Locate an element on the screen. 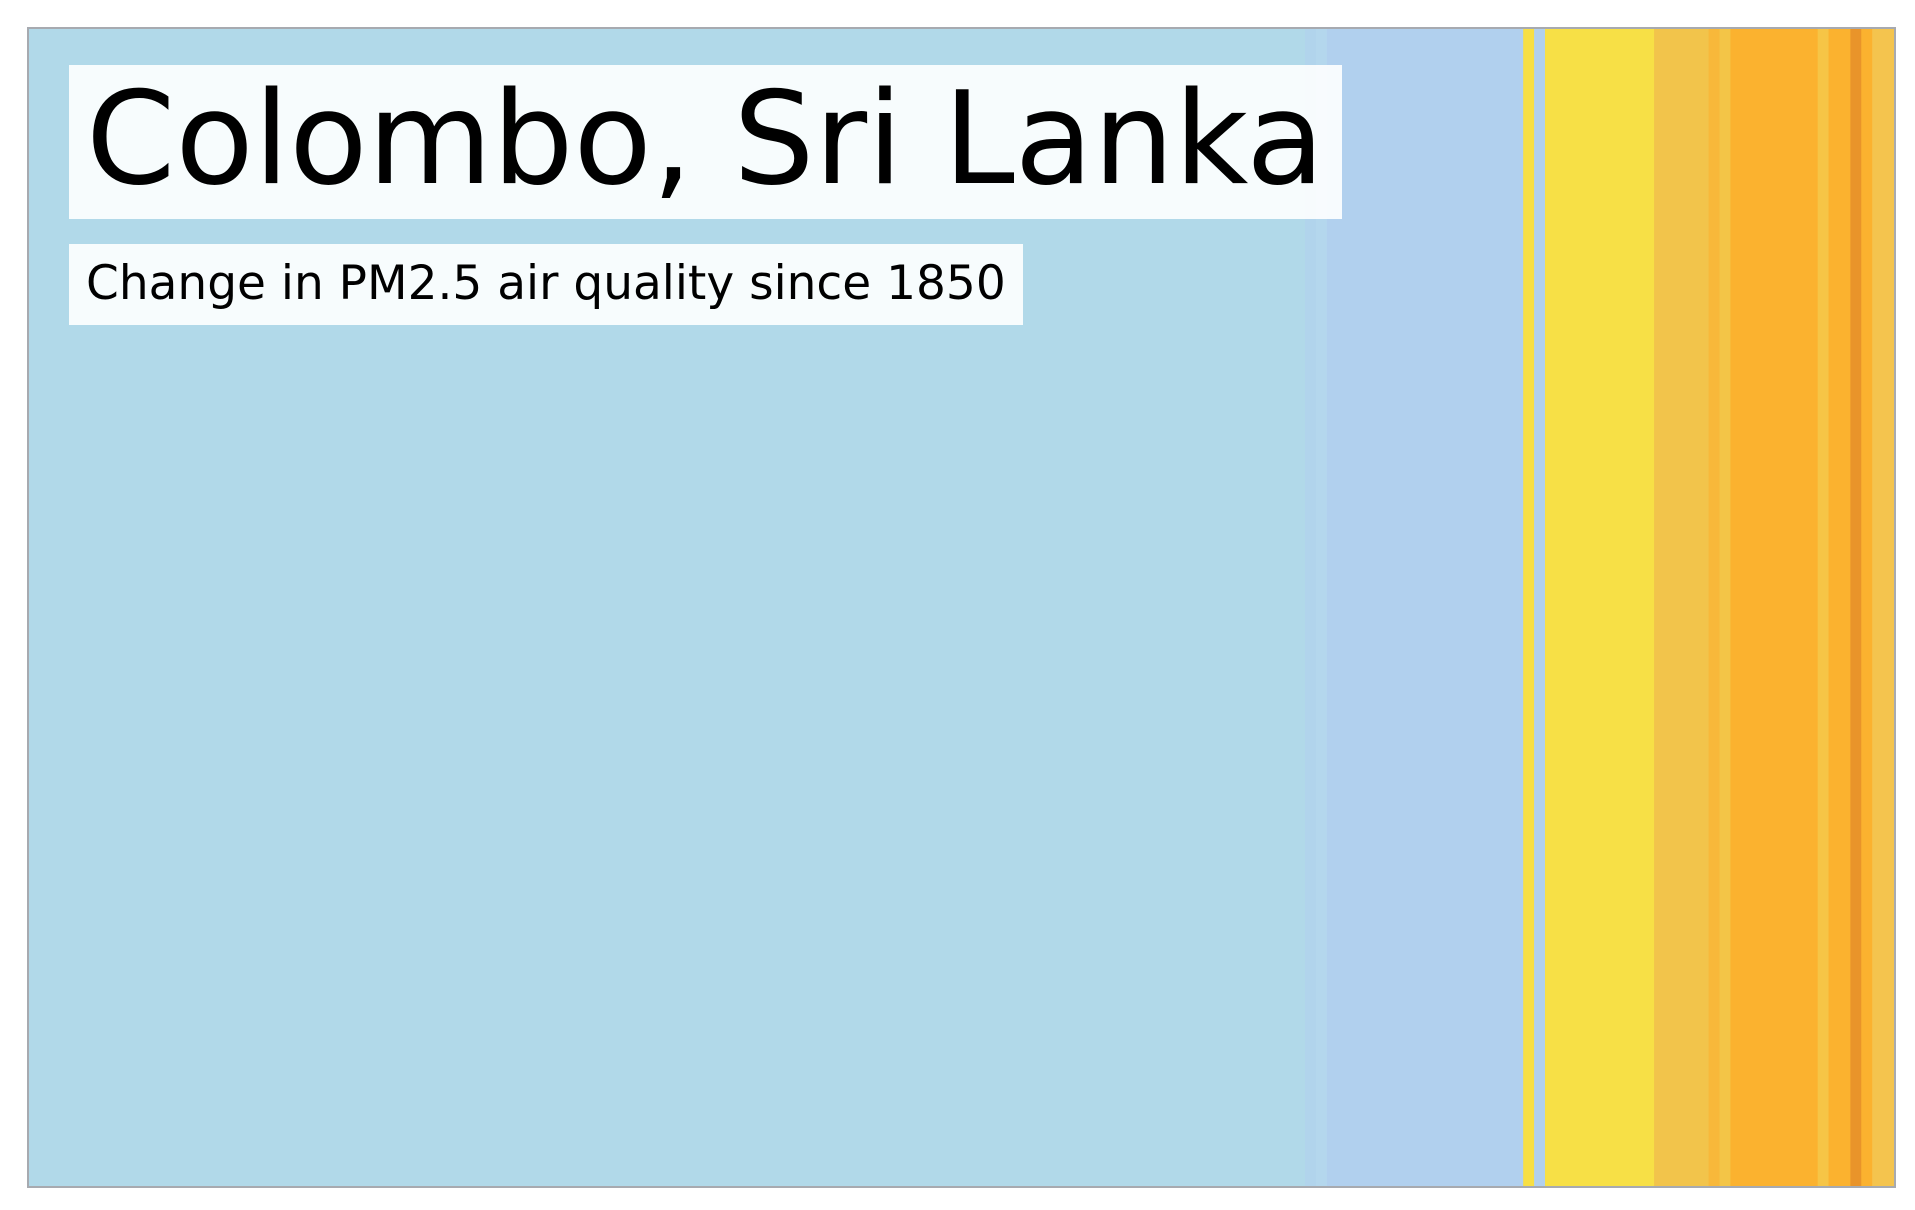  chart-title-text: Colombo, Sri Lanka is located at coordinates (705, 139).